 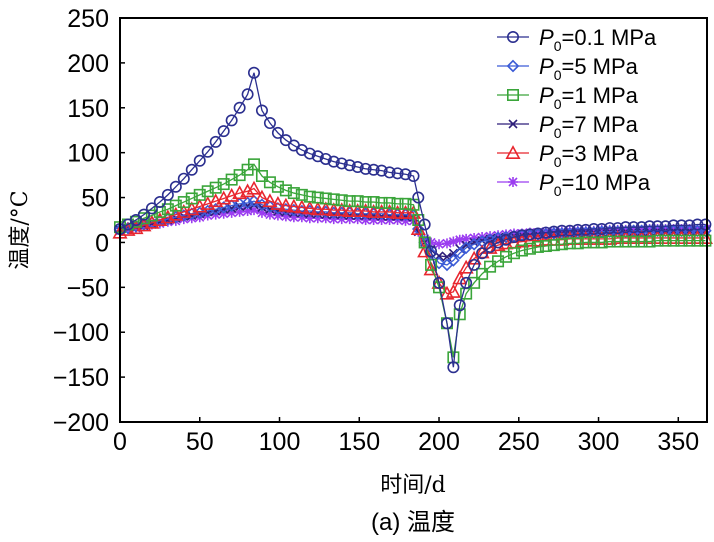 What do you see at coordinates (88, 109) in the screenshot?
I see `y-tick-label: 150` at bounding box center [88, 109].